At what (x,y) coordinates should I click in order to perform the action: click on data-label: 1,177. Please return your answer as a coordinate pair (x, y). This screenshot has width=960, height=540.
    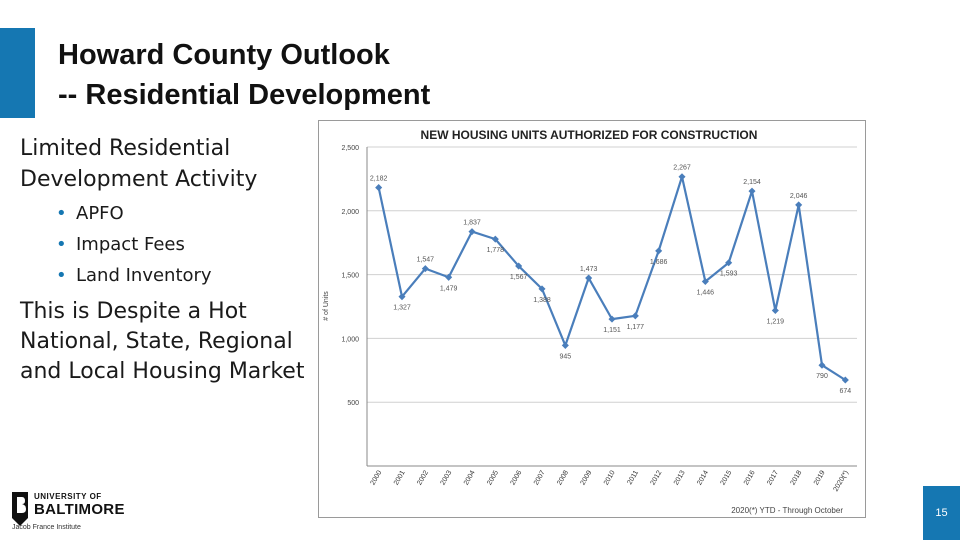
    Looking at the image, I should click on (636, 327).